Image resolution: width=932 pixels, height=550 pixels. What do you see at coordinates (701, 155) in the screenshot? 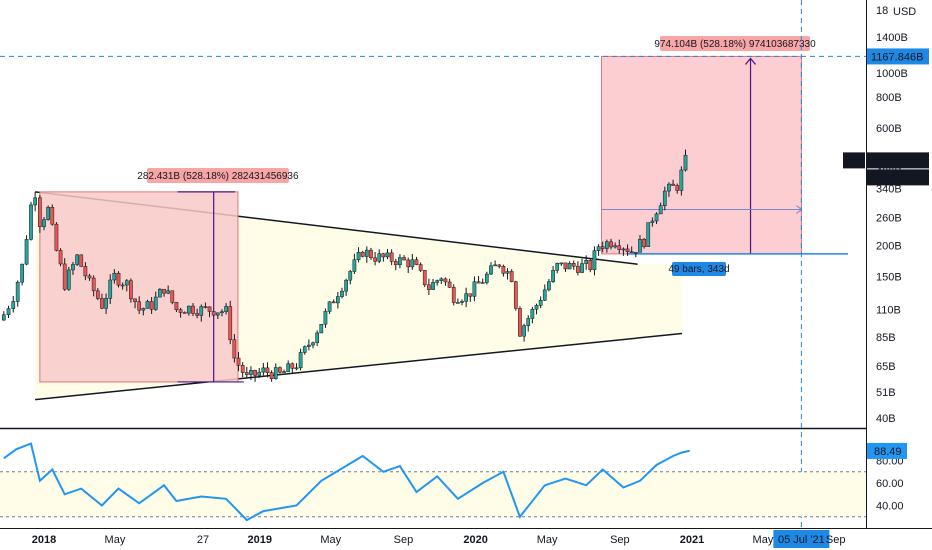
I see `projection-box` at bounding box center [701, 155].